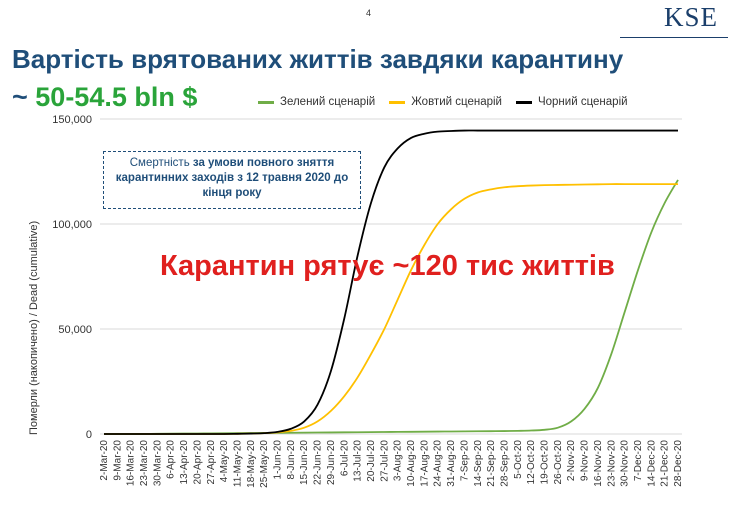  I want to click on x-tick-label: 6-Jul-20, so click(344, 458).